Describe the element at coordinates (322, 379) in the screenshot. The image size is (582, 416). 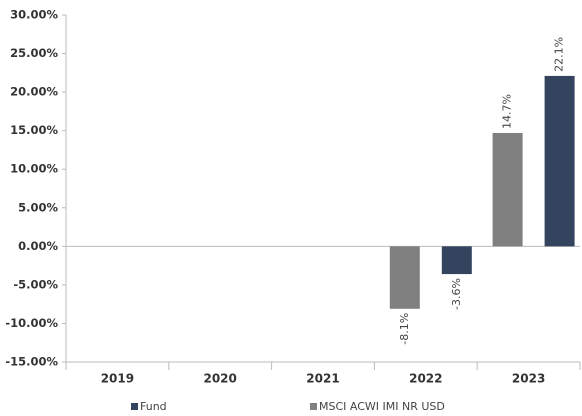
I see `x-tick-label: 2021` at that location.